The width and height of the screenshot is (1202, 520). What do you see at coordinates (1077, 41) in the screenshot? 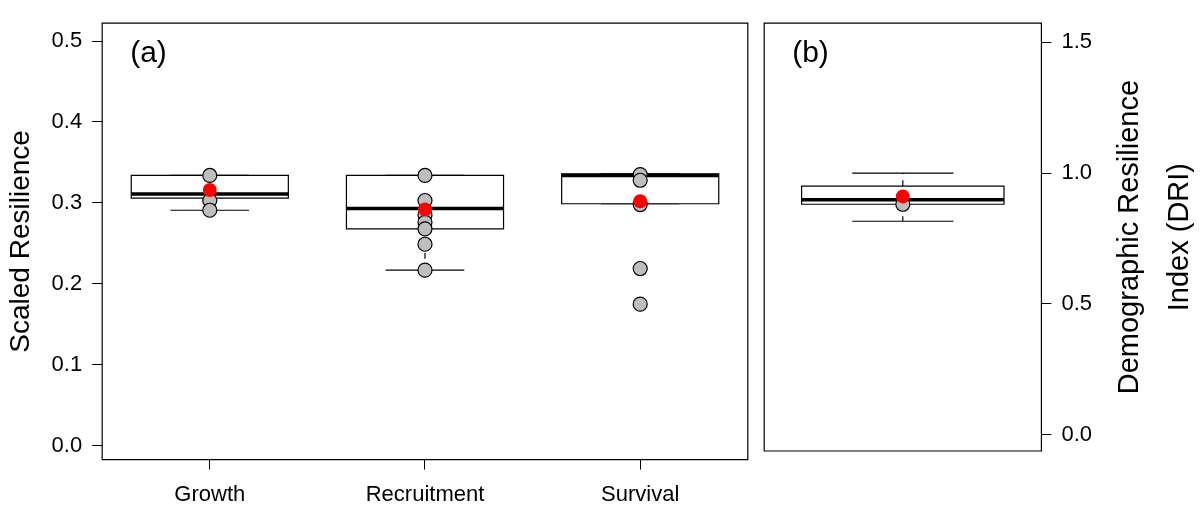
I see `y2-tick-label: 1.5` at bounding box center [1077, 41].